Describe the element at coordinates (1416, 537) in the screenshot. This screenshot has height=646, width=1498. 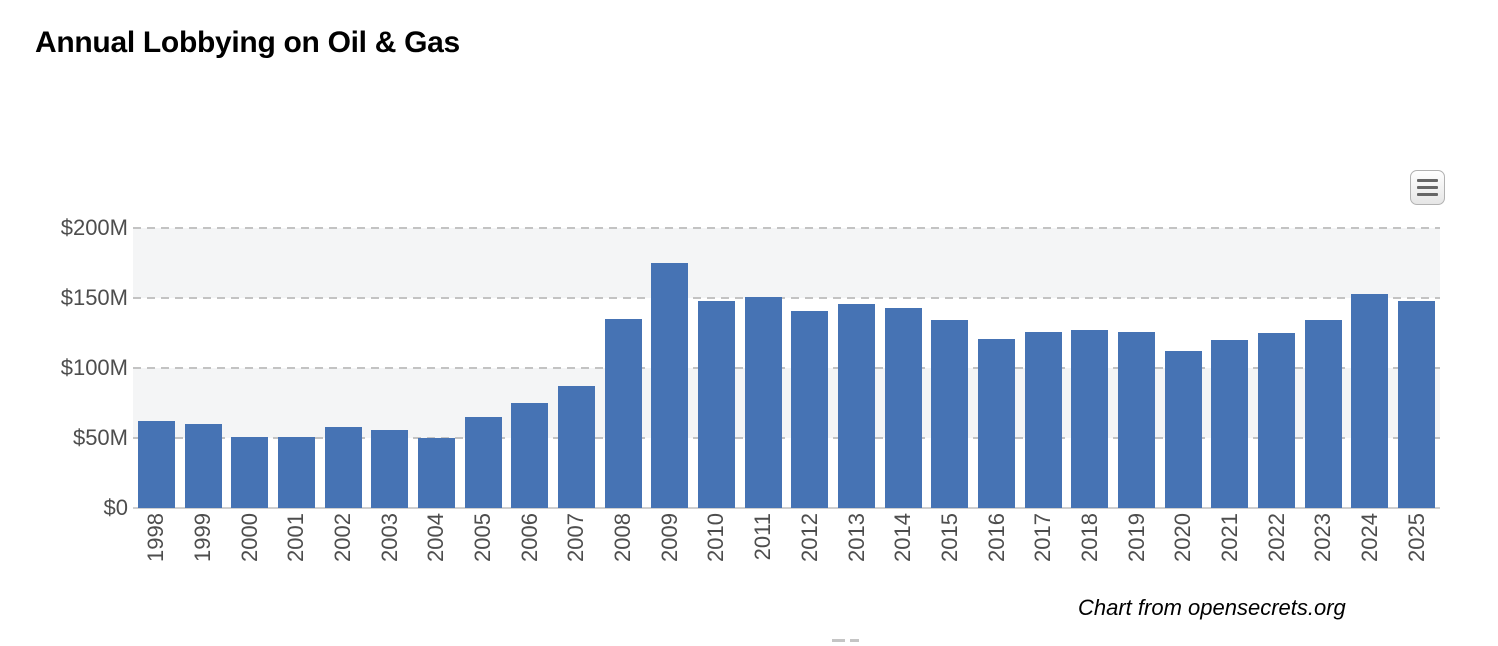
I see `x-axis-label: 2025` at that location.